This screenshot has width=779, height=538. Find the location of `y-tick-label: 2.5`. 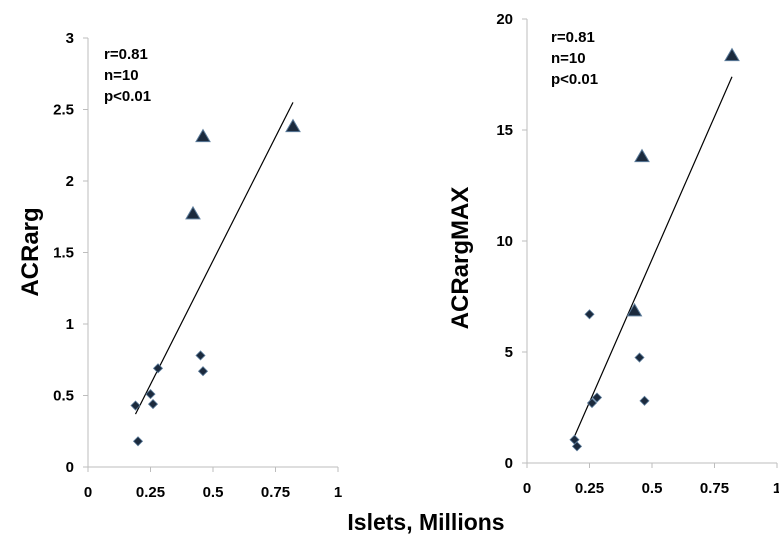

y-tick-label: 2.5 is located at coordinates (63, 110).